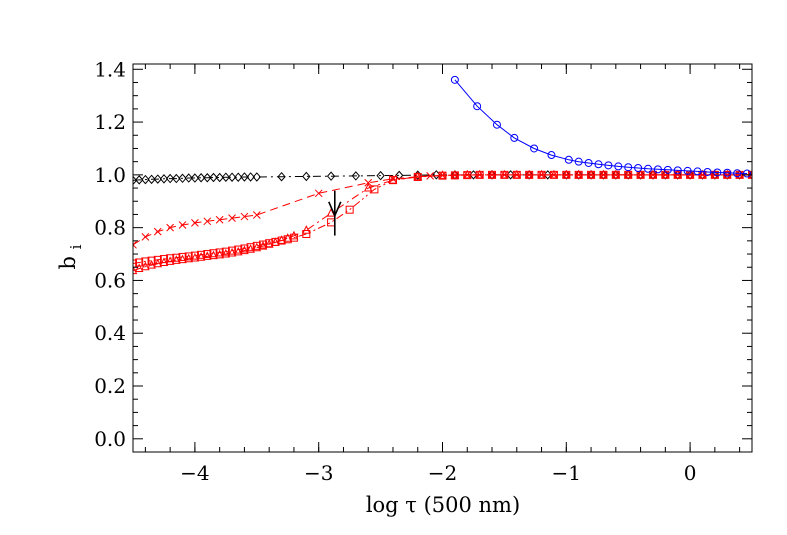  What do you see at coordinates (110, 122) in the screenshot?
I see `y-tick-label-6: 1.2` at bounding box center [110, 122].